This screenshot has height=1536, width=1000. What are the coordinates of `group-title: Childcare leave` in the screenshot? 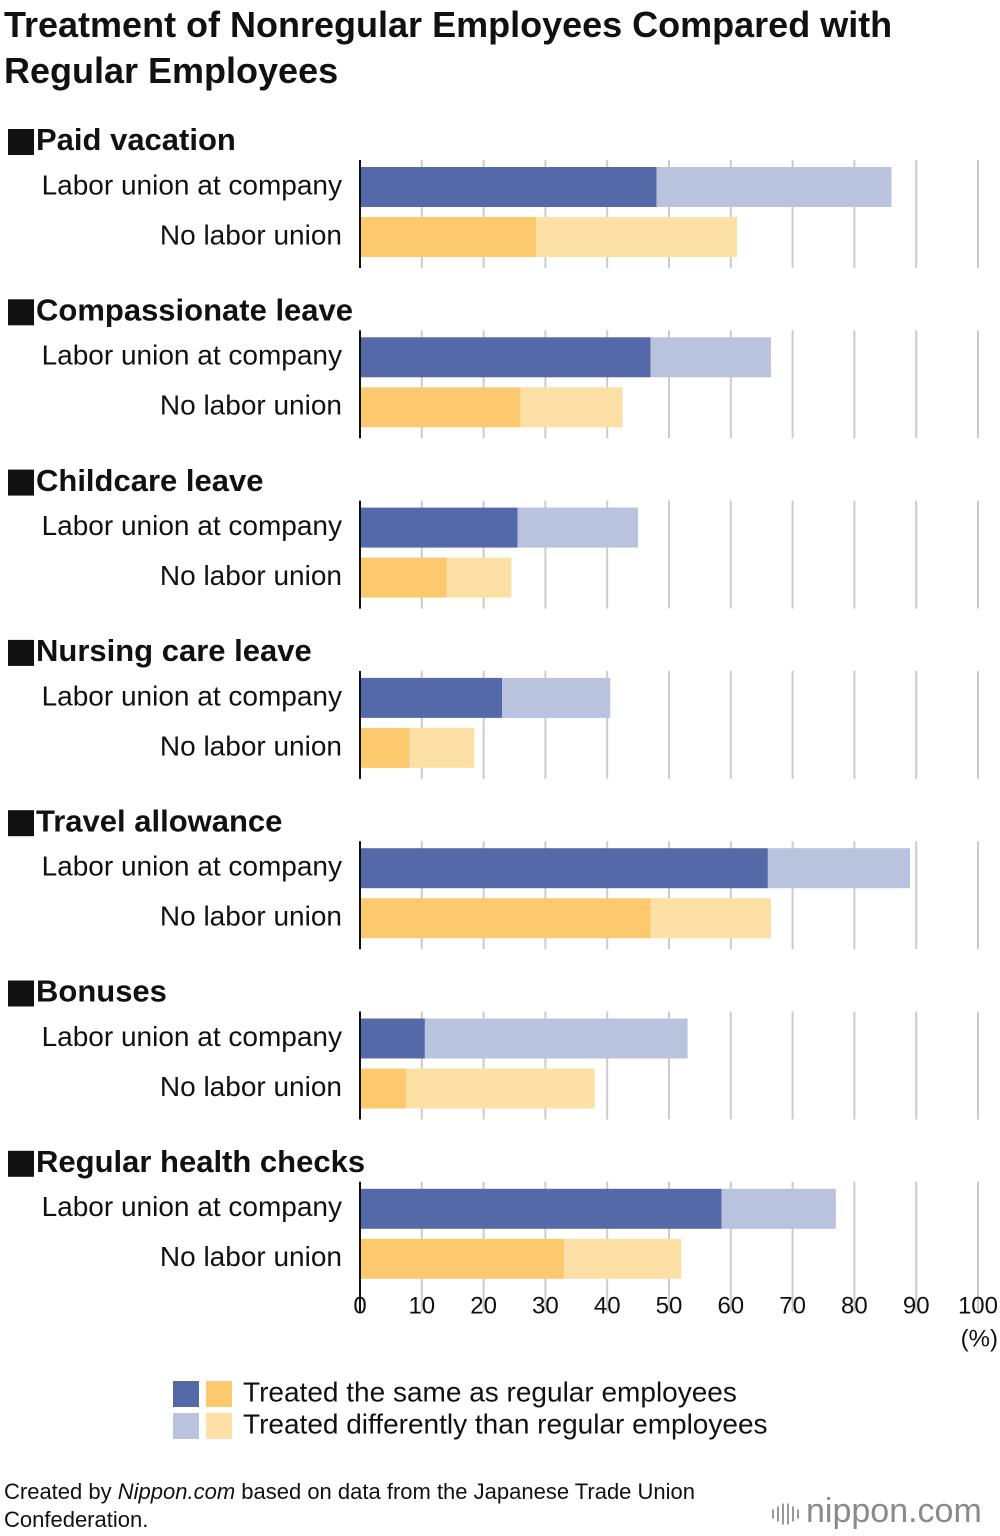 It's located at (149, 480).